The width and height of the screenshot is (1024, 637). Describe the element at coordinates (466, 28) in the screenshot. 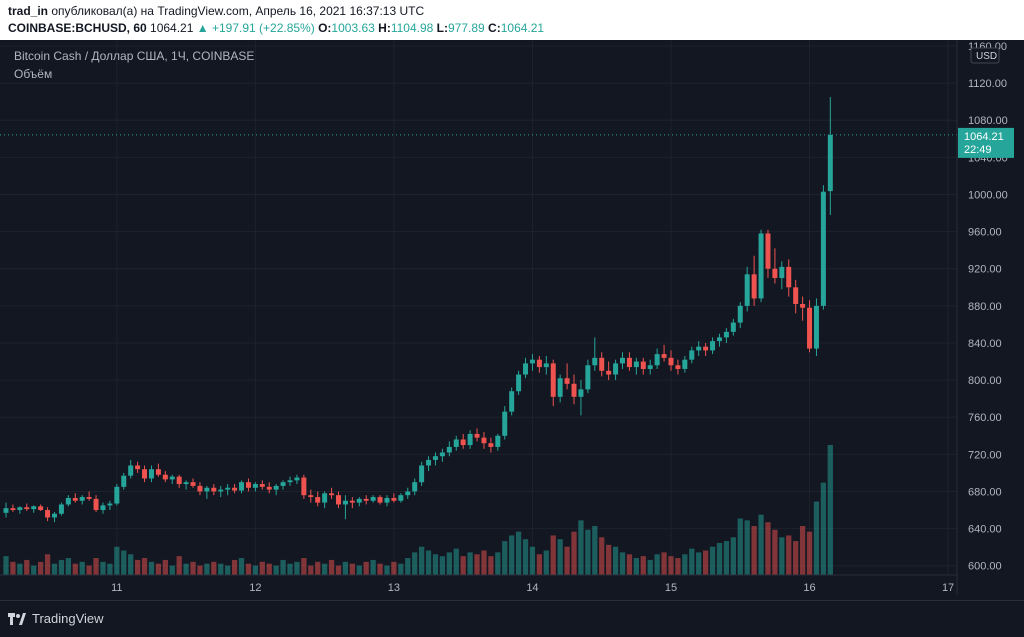

I see `low-value: 977.89` at that location.